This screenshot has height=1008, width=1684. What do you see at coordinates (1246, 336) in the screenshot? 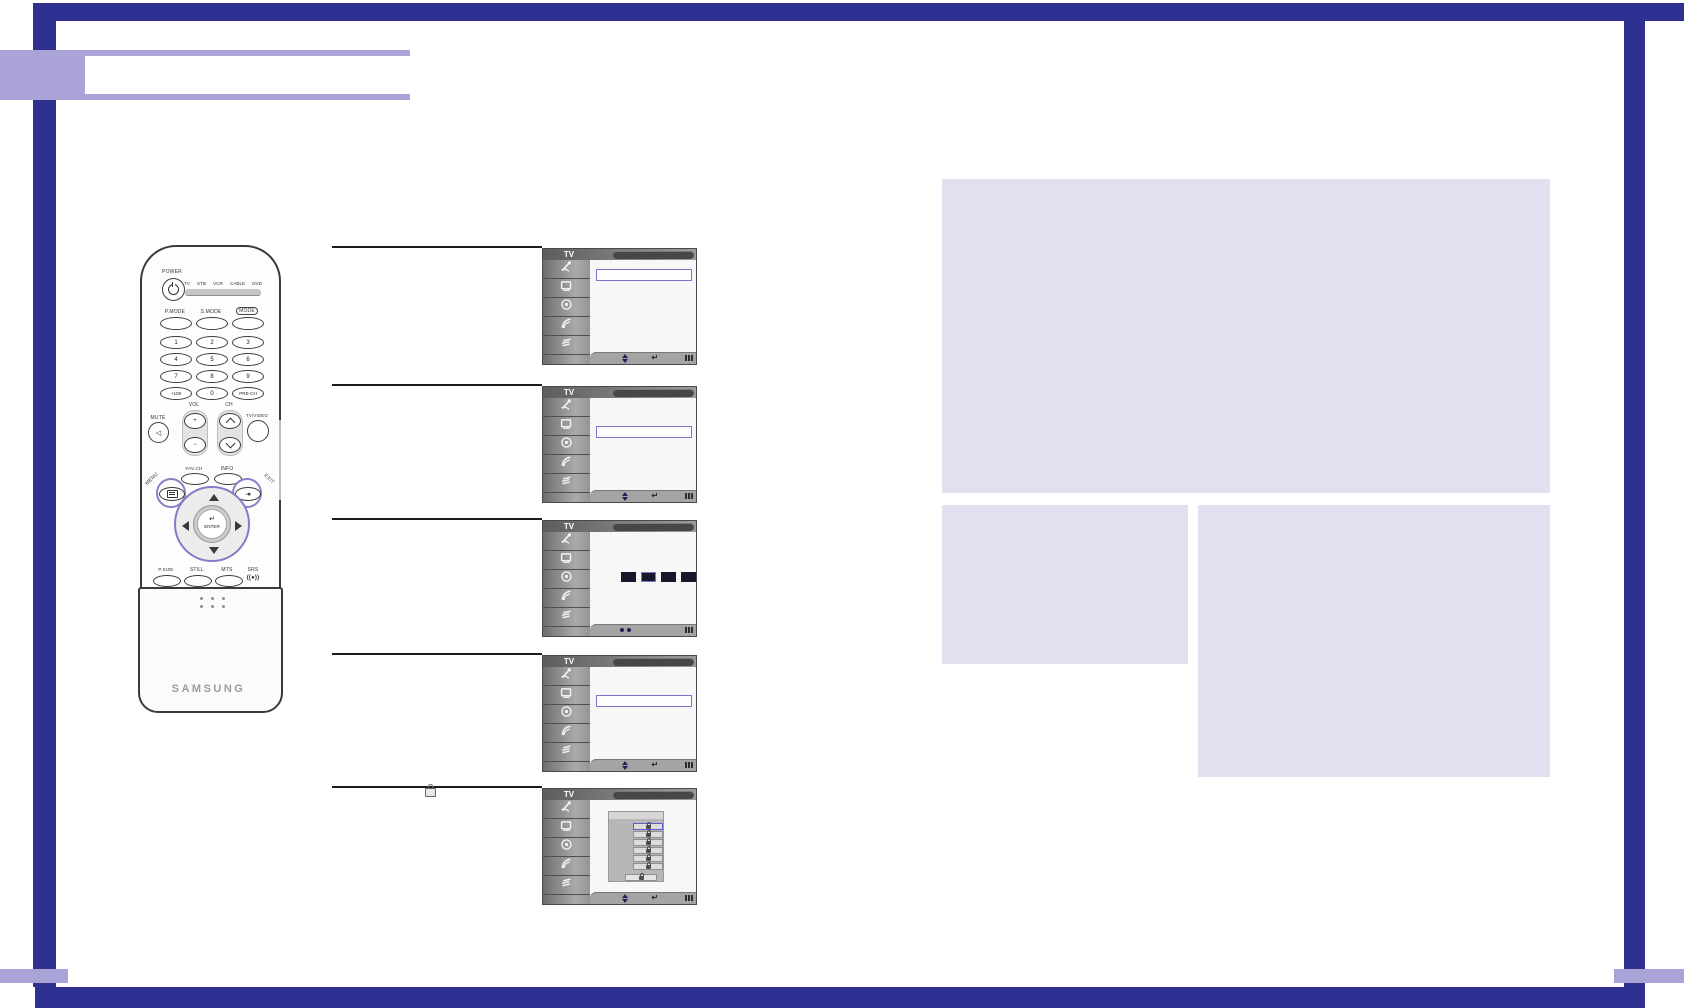
I see `note-block-large` at bounding box center [1246, 336].